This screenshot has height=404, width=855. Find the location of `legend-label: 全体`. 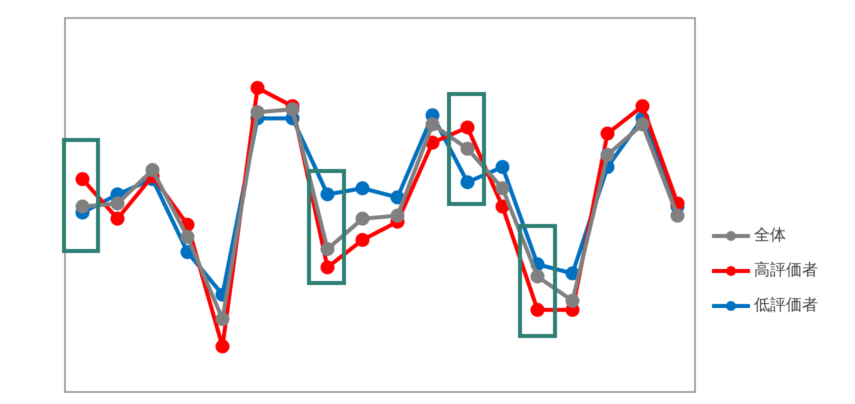

legend-label: 全体 is located at coordinates (770, 236).